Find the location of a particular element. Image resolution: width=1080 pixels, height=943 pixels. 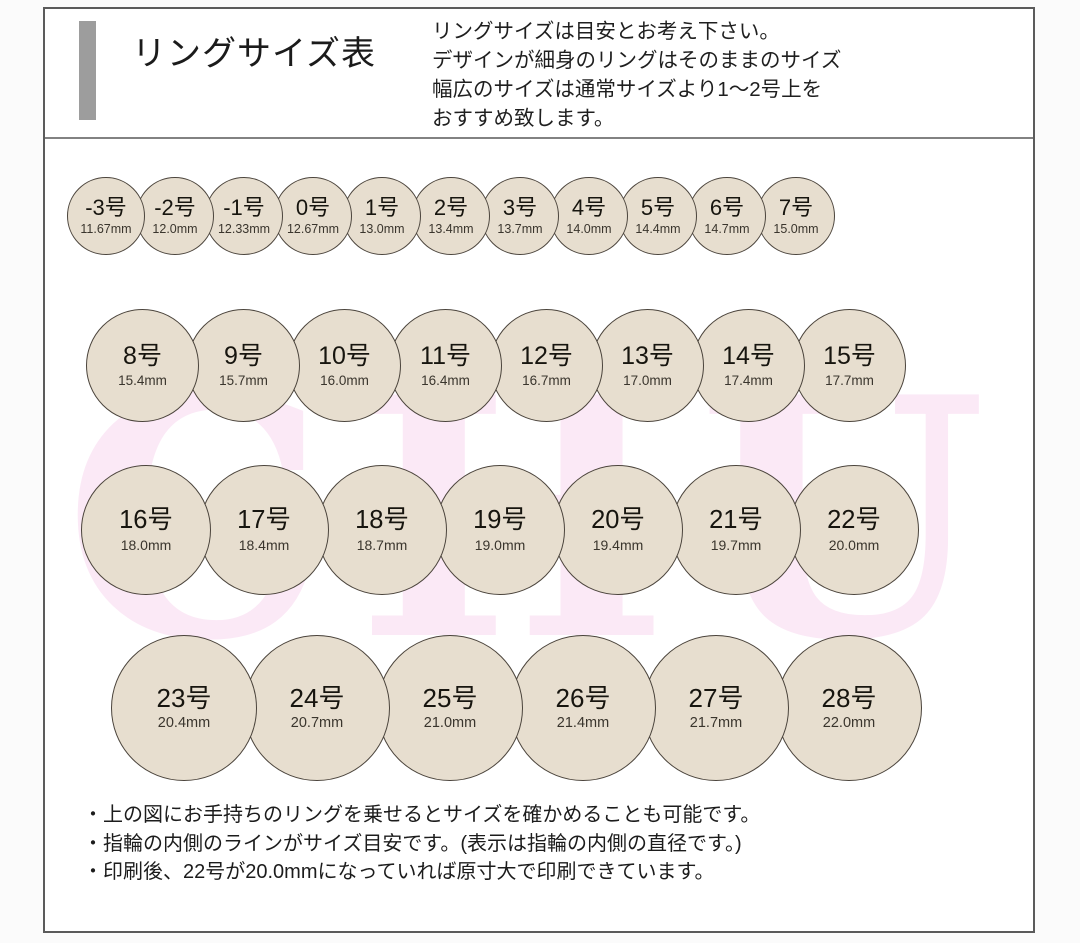

ring-circle: 12号 16.7mm is located at coordinates (546, 365).